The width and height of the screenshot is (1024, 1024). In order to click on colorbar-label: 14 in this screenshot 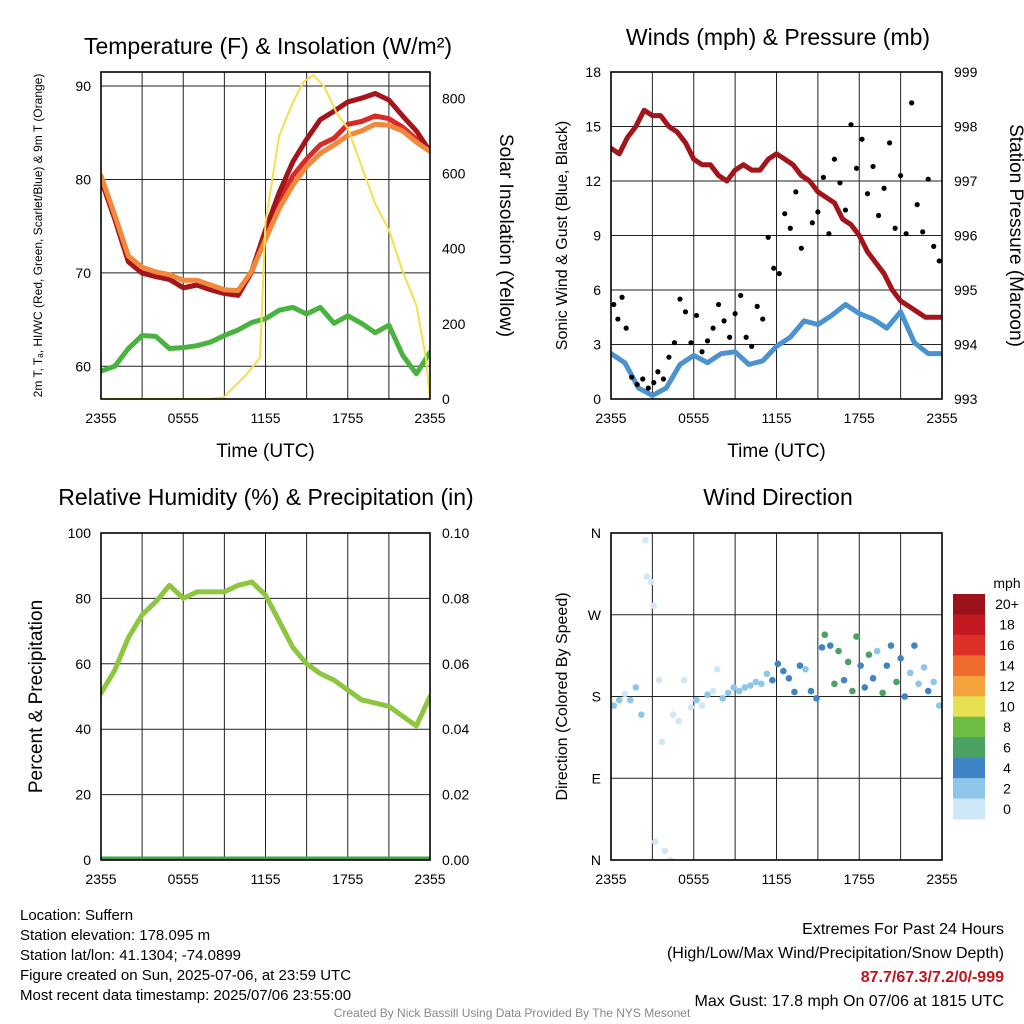, I will do `click(1007, 666)`.